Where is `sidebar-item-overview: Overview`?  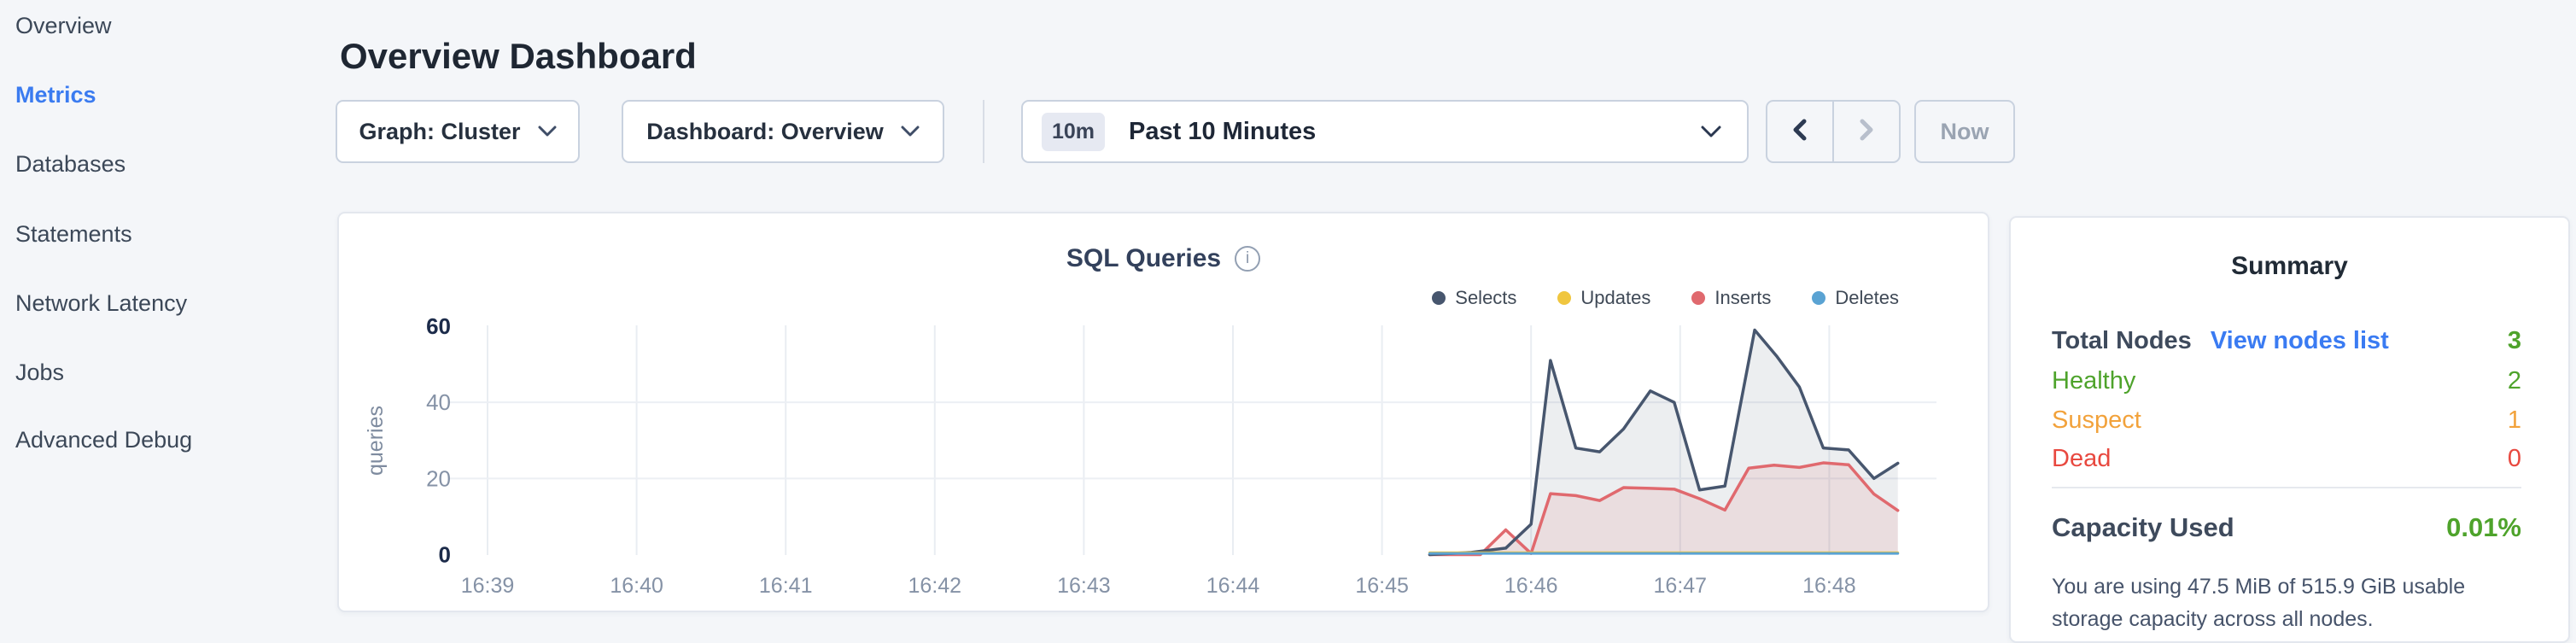
sidebar-item-overview: Overview is located at coordinates (63, 26).